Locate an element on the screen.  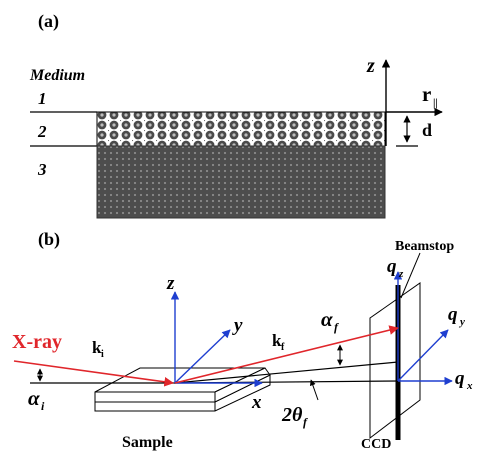
ccd-label: CCD is located at coordinates (376, 444).